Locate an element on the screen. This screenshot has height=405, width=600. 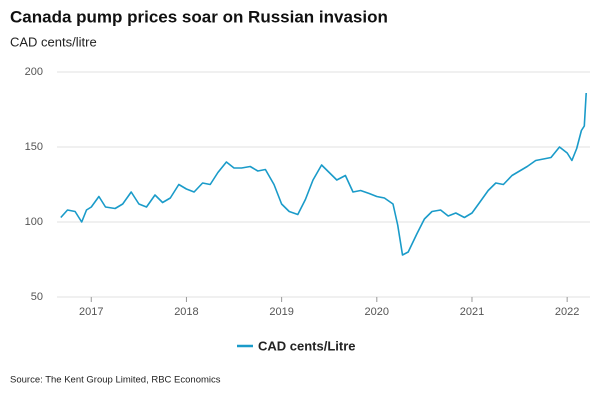
y-tick-label: 50 is located at coordinates (37, 297).